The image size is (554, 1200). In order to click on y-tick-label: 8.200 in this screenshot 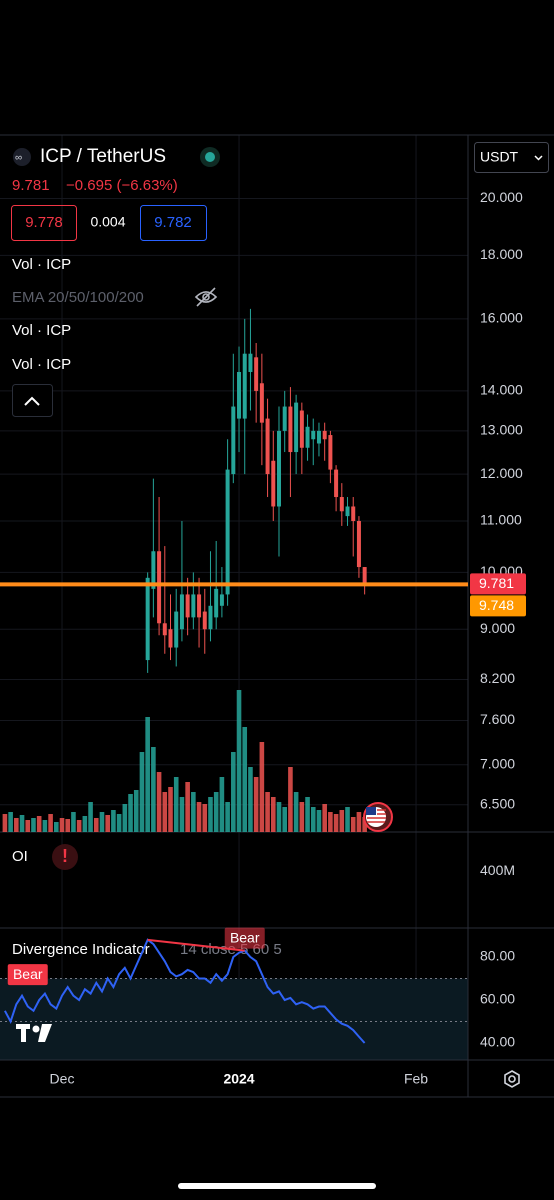, I will do `click(497, 678)`.